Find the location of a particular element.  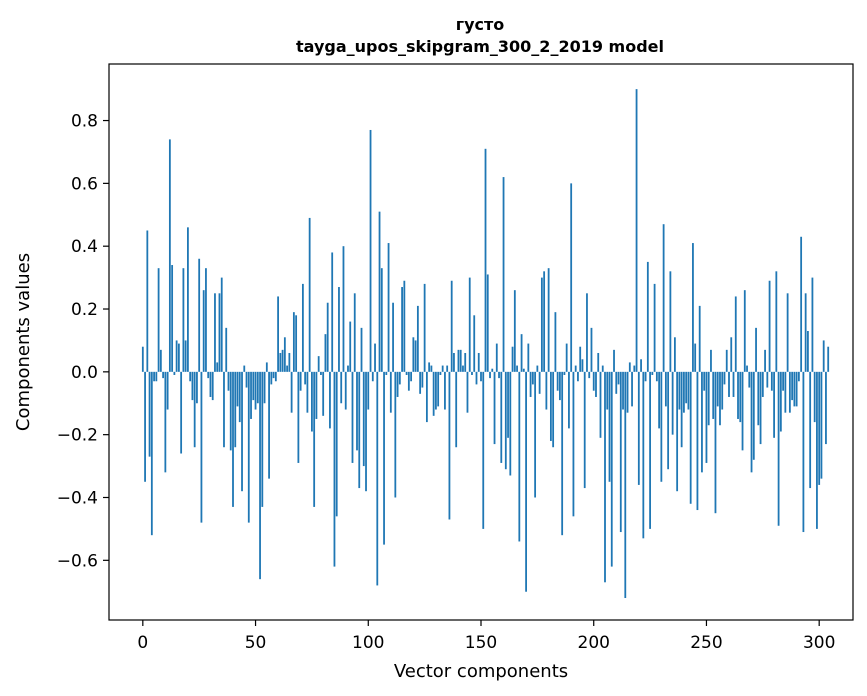

x-tick-label: 250 is located at coordinates (706, 643).